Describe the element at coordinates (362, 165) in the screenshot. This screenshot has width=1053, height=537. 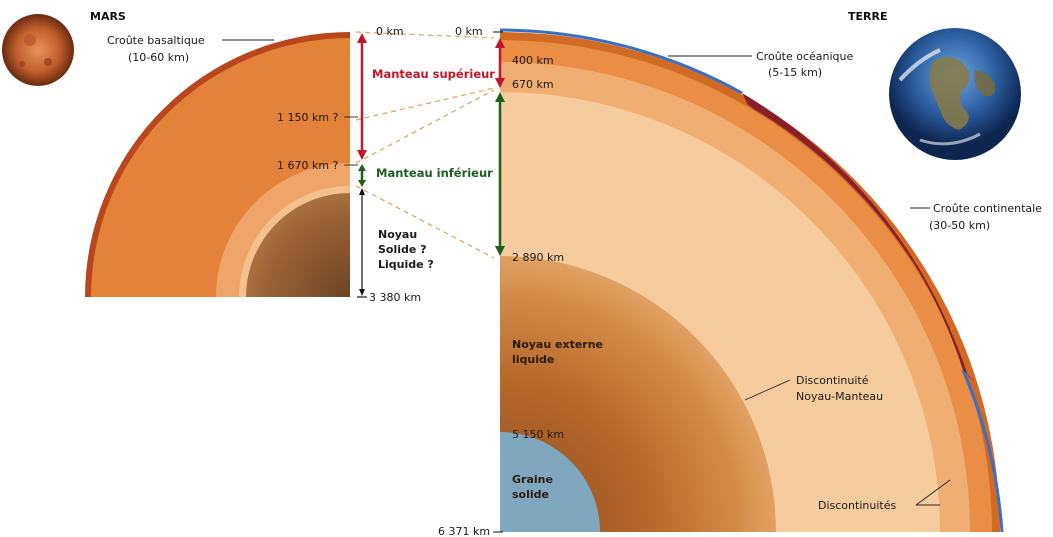
I see `mars-arrows` at that location.